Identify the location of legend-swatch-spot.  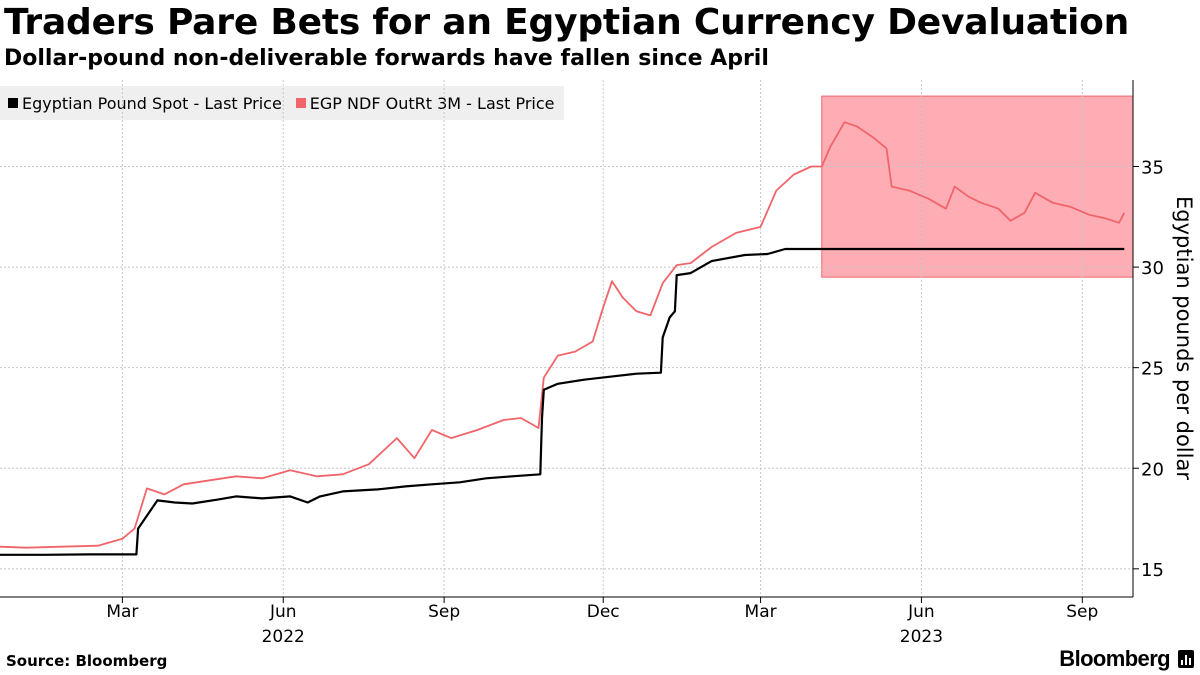
(13, 103).